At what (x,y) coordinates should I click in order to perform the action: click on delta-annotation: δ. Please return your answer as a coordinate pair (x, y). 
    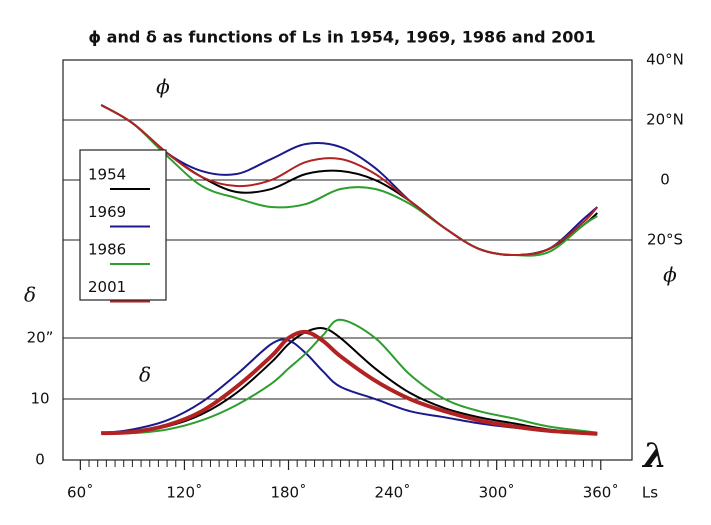
    Looking at the image, I should click on (145, 375).